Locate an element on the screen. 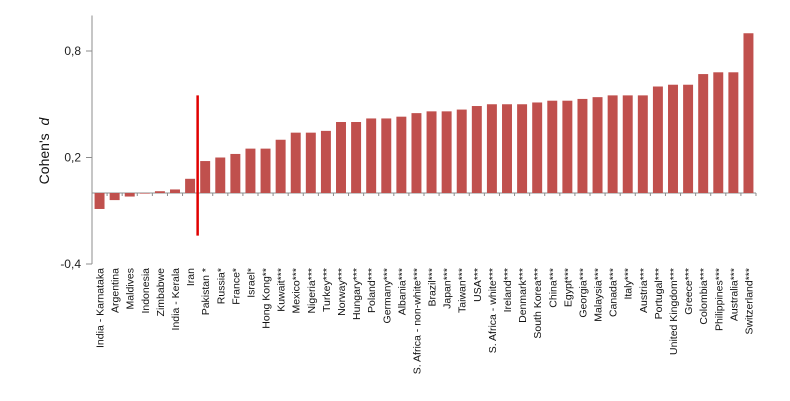 The width and height of the screenshot is (790, 401). category-label: France* is located at coordinates (236, 286).